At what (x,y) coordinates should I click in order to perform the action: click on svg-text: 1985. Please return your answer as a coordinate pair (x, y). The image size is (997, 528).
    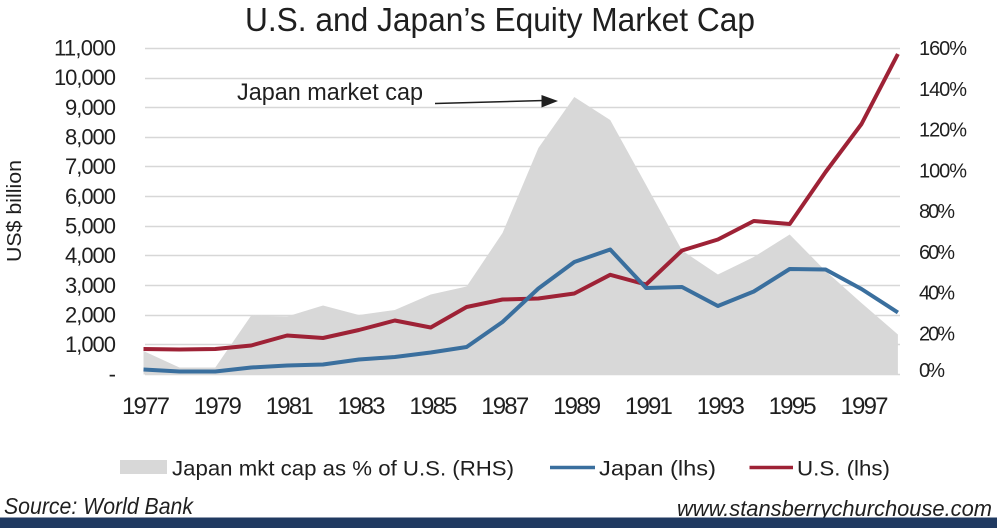
    Looking at the image, I should click on (433, 406).